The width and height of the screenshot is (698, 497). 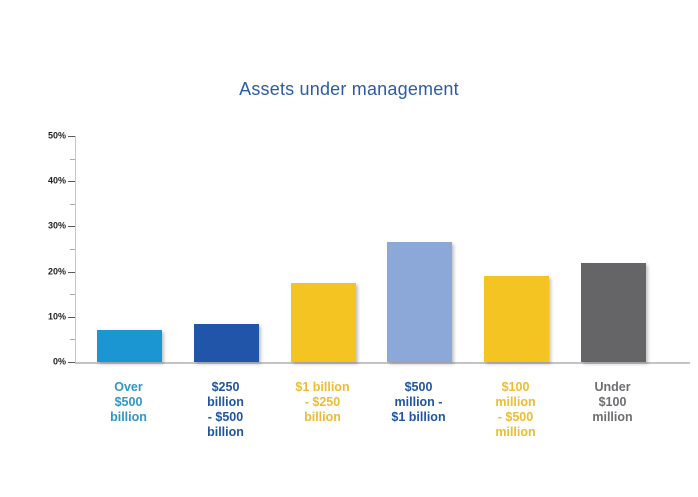 What do you see at coordinates (56, 180) in the screenshot?
I see `y-tick-label: 40%` at bounding box center [56, 180].